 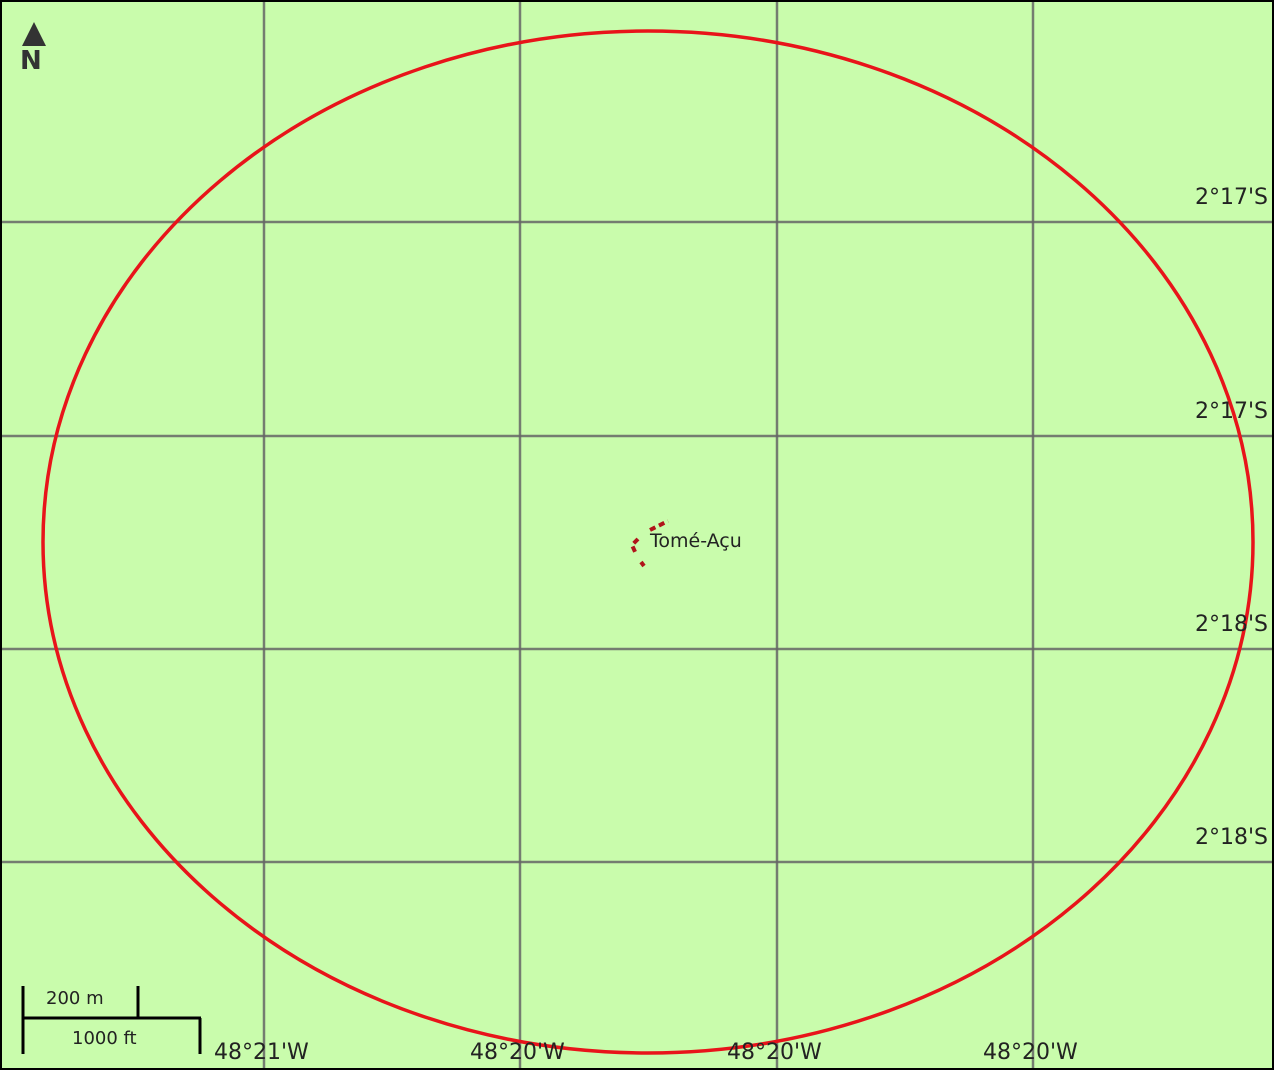 What do you see at coordinates (31, 61) in the screenshot?
I see `north-label: N` at bounding box center [31, 61].